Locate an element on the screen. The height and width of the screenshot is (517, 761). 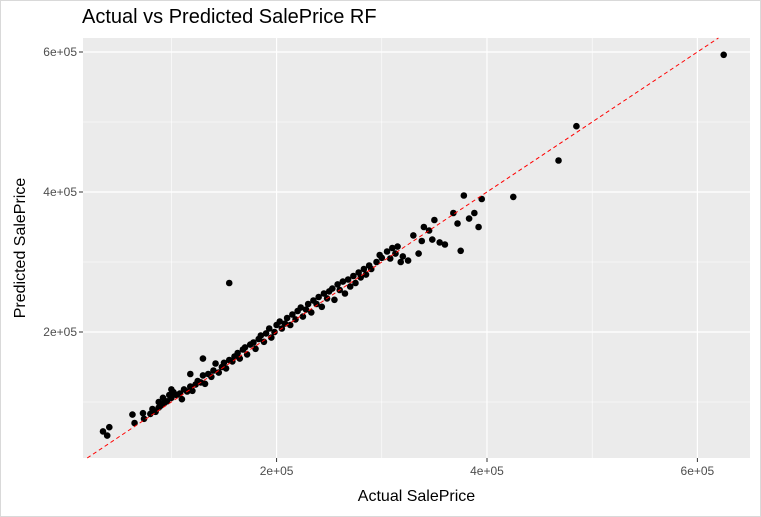
y-axis-title: Predicted SalePrice is located at coordinates (20, 248).